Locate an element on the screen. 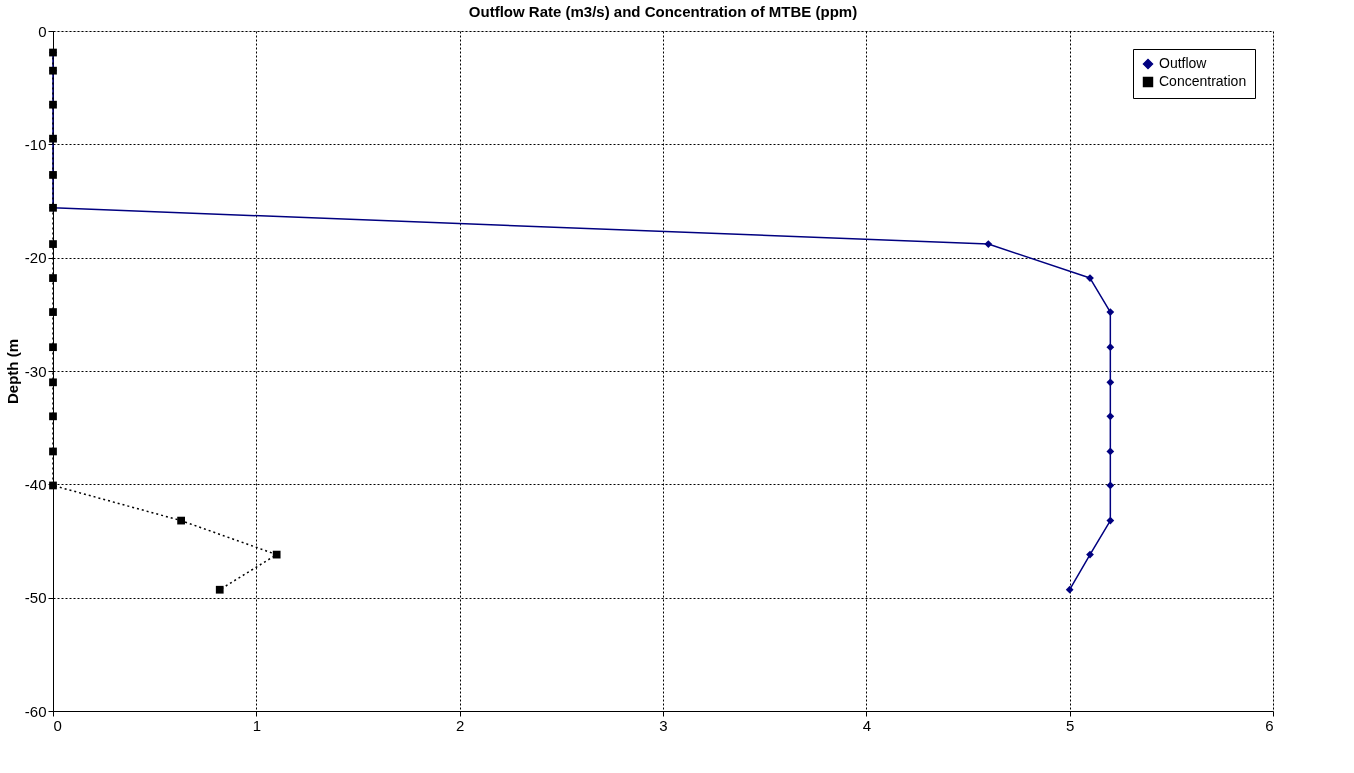  y-tick-label: -50 is located at coordinates (35, 598).